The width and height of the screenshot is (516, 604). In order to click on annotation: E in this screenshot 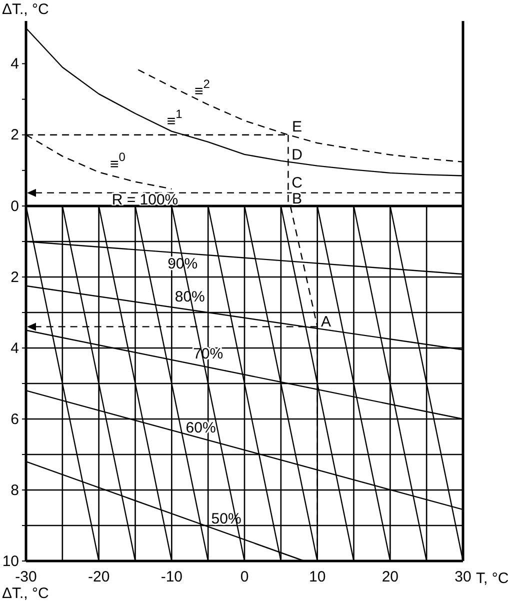, I will do `click(297, 127)`.